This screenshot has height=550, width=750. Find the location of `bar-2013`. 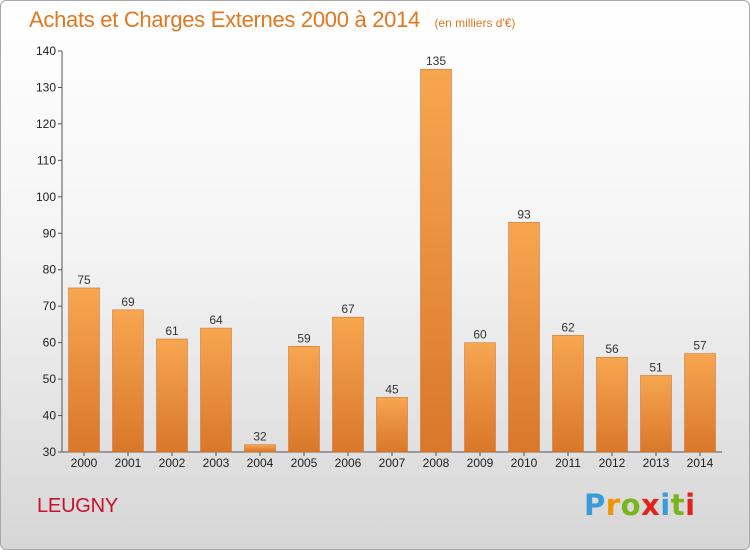

bar-2013 is located at coordinates (656, 414).